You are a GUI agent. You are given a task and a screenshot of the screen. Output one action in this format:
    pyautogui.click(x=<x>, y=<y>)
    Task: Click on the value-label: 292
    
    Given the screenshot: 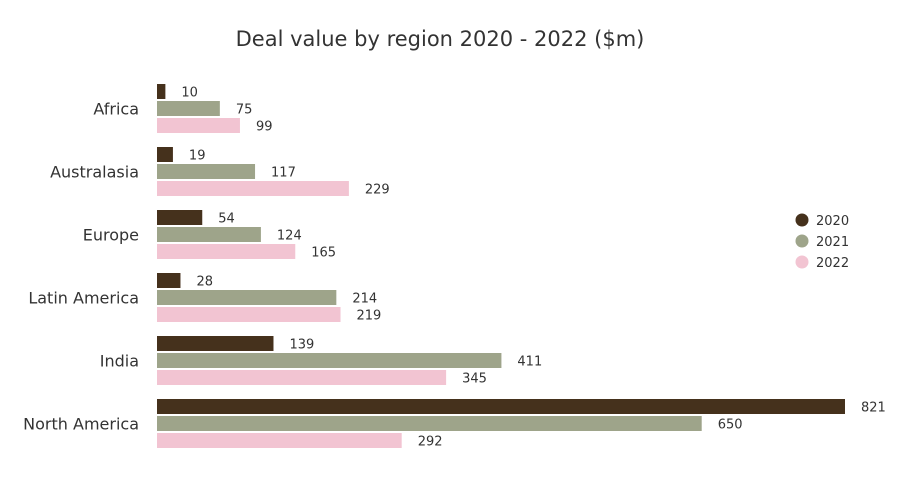 What is the action you would take?
    pyautogui.click(x=430, y=442)
    